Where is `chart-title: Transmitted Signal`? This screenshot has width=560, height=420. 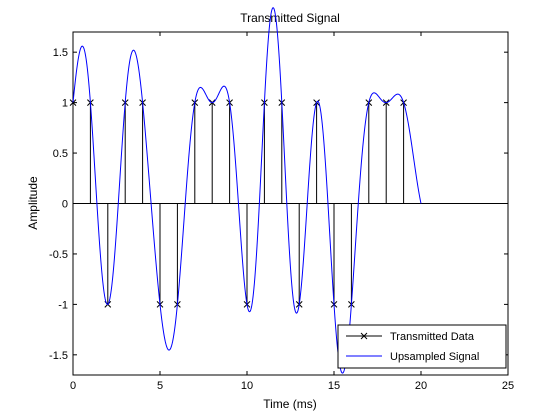 chart-title: Transmitted Signal is located at coordinates (290, 18).